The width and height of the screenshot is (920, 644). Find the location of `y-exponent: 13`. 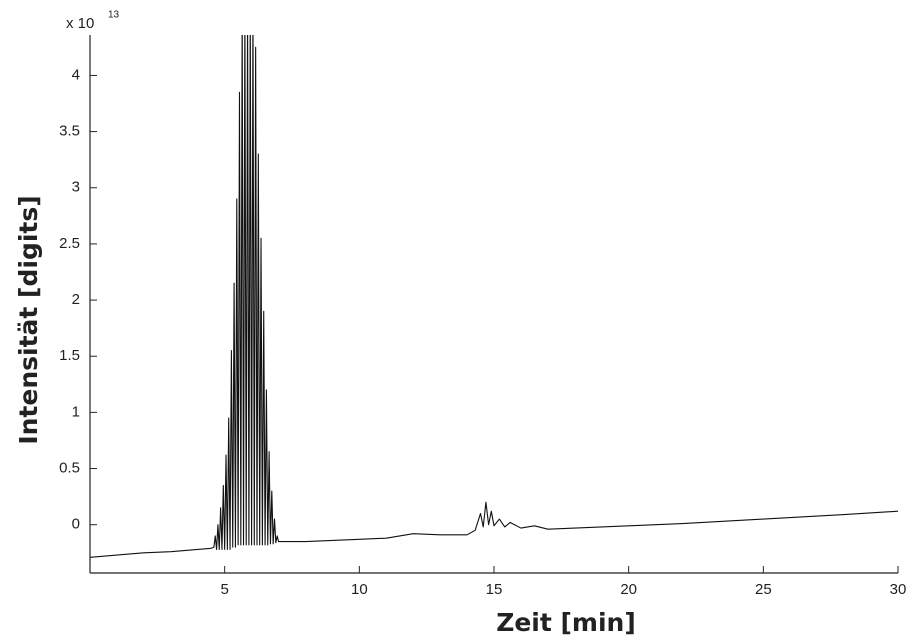

y-exponent: 13 is located at coordinates (114, 15).